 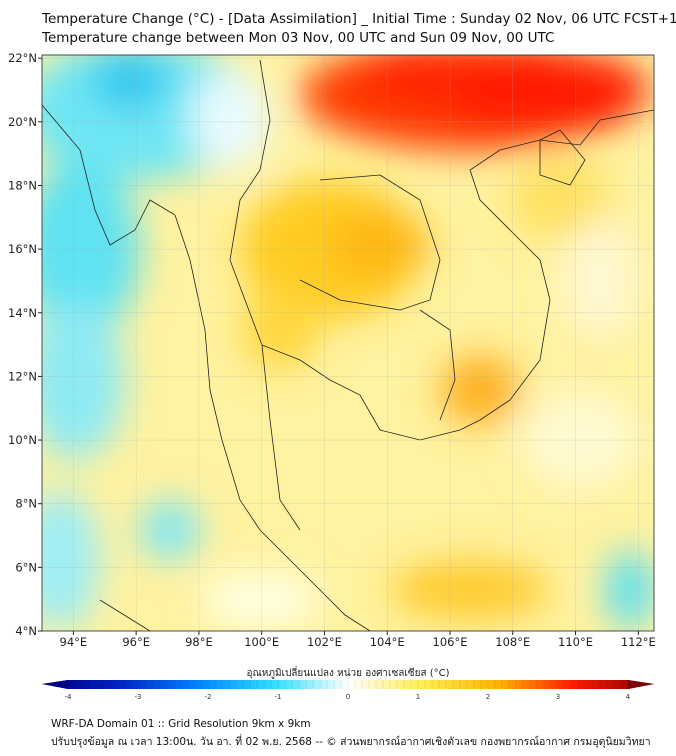 I want to click on colorbar-tick-label: 3, so click(x=558, y=697).